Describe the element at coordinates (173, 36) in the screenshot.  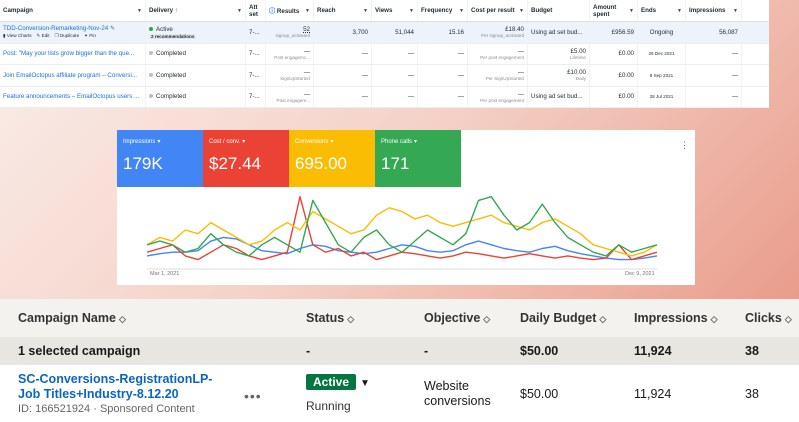
I see `recommendations-badge: 2 recommendations` at that location.